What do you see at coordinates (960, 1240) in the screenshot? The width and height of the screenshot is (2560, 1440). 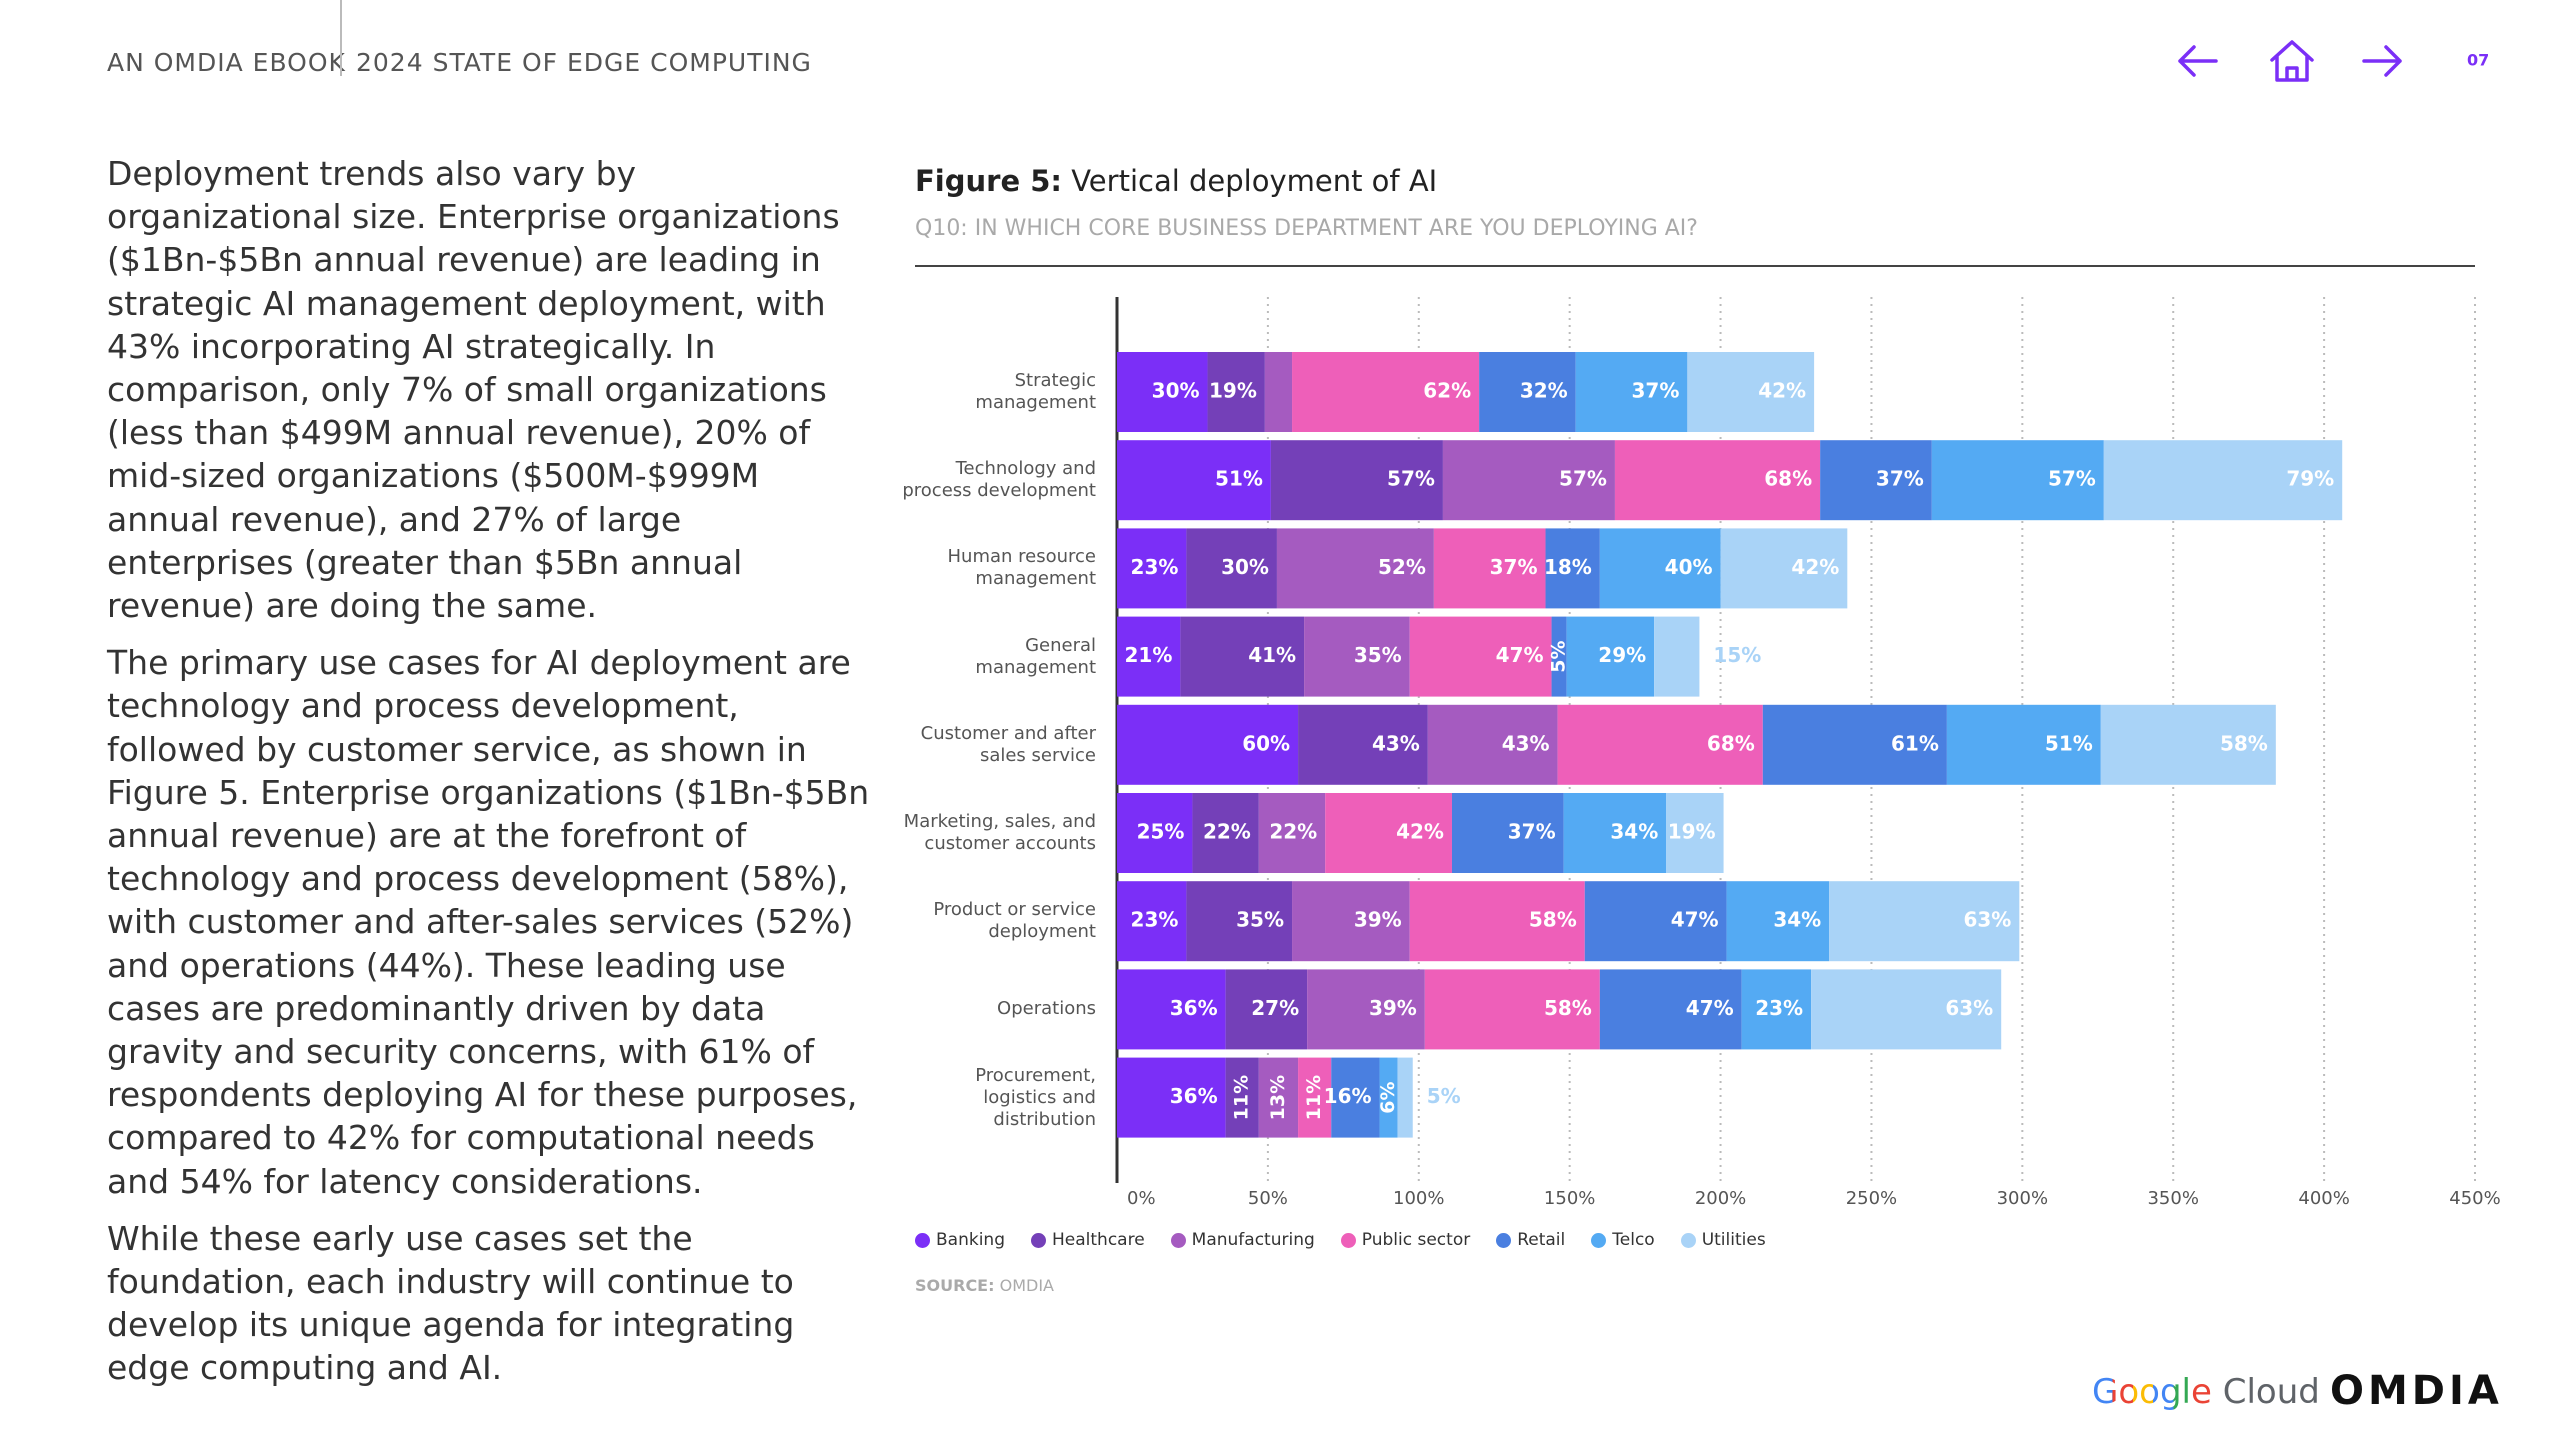 I see `legend-item: Banking` at bounding box center [960, 1240].